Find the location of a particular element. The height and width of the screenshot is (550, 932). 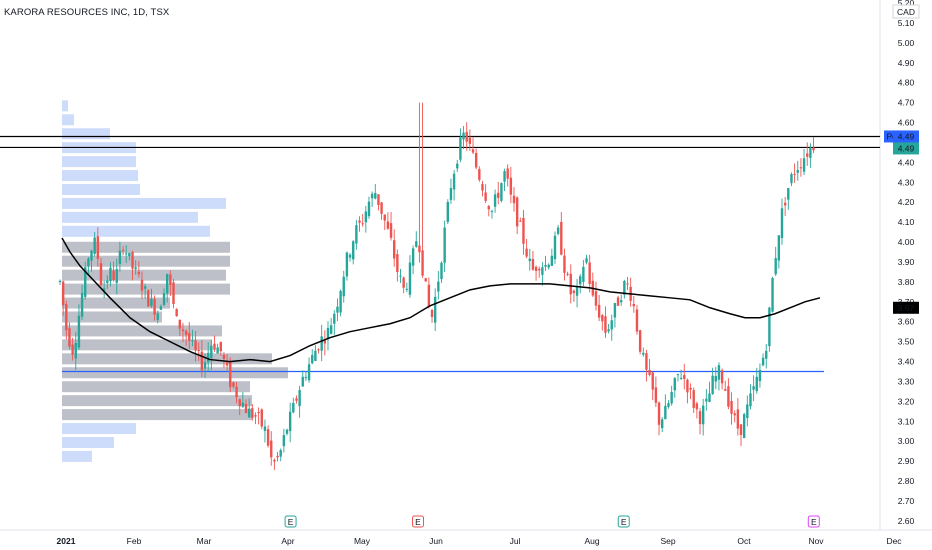

chart-title: KARORA RESOURCES INC, 1D, TSX is located at coordinates (87, 12).